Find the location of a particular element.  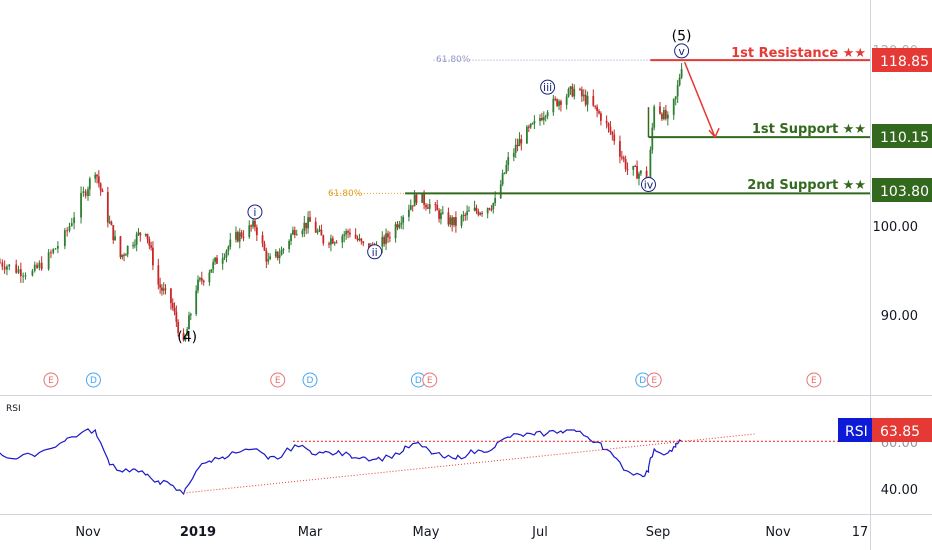

rsi-axis: 40.00 60.00 is located at coordinates (899, 467).